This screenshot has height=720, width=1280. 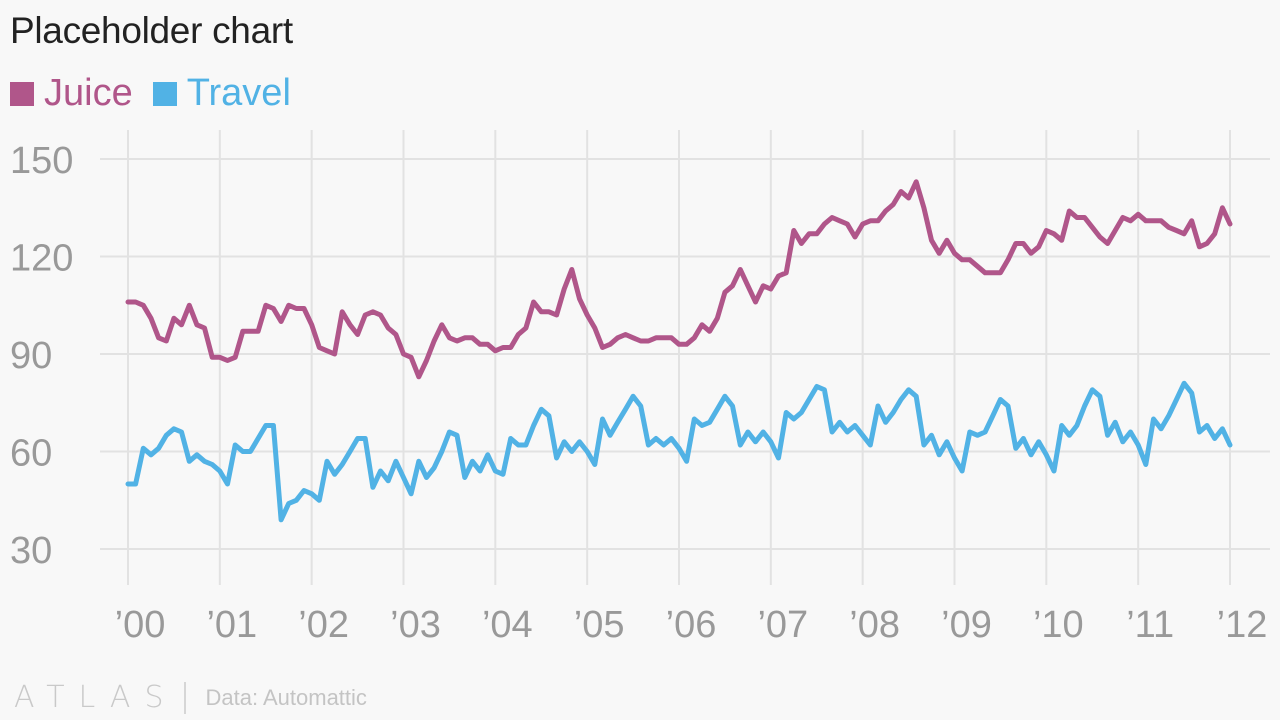 What do you see at coordinates (599, 625) in the screenshot?
I see `x-tick-label: ’05` at bounding box center [599, 625].